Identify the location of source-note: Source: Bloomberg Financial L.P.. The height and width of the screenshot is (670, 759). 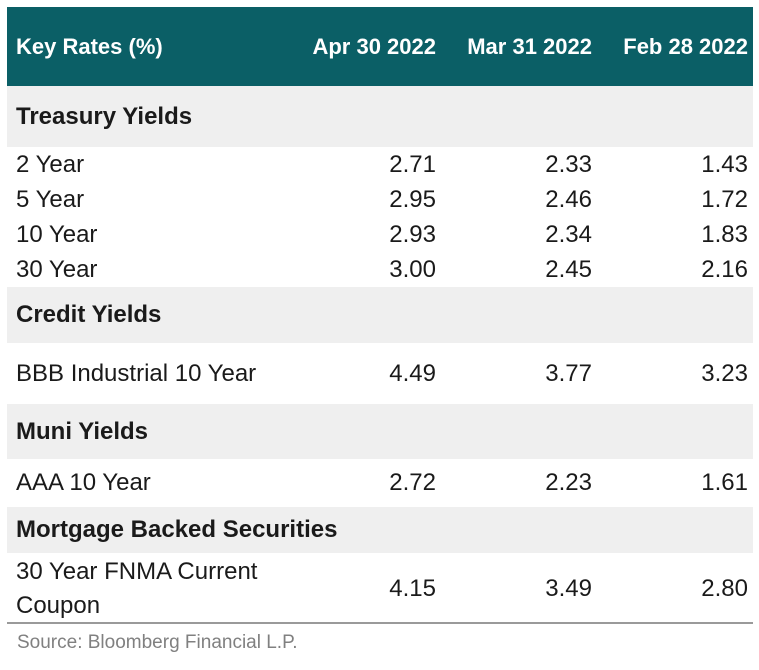
(157, 642).